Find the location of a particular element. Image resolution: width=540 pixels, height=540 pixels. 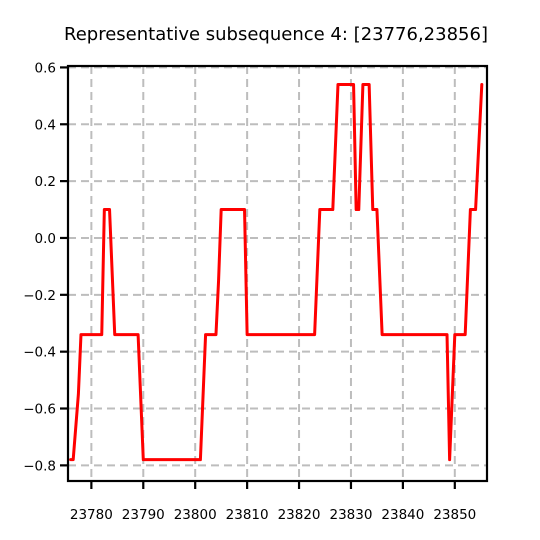

x-tick-label: 23780 is located at coordinates (91, 515).